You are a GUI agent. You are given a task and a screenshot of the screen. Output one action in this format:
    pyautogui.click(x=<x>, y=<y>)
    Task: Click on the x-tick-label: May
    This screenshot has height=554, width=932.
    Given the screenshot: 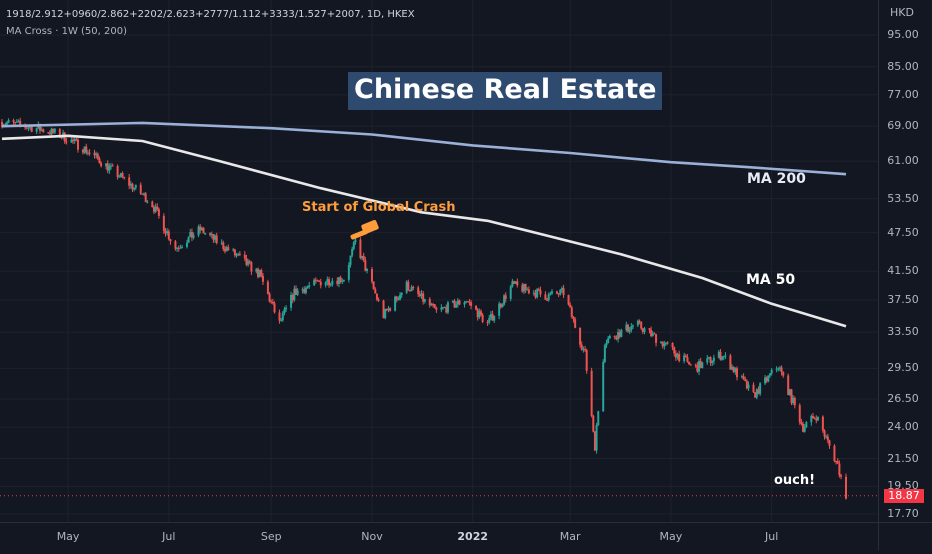 What is the action you would take?
    pyautogui.click(x=68, y=536)
    